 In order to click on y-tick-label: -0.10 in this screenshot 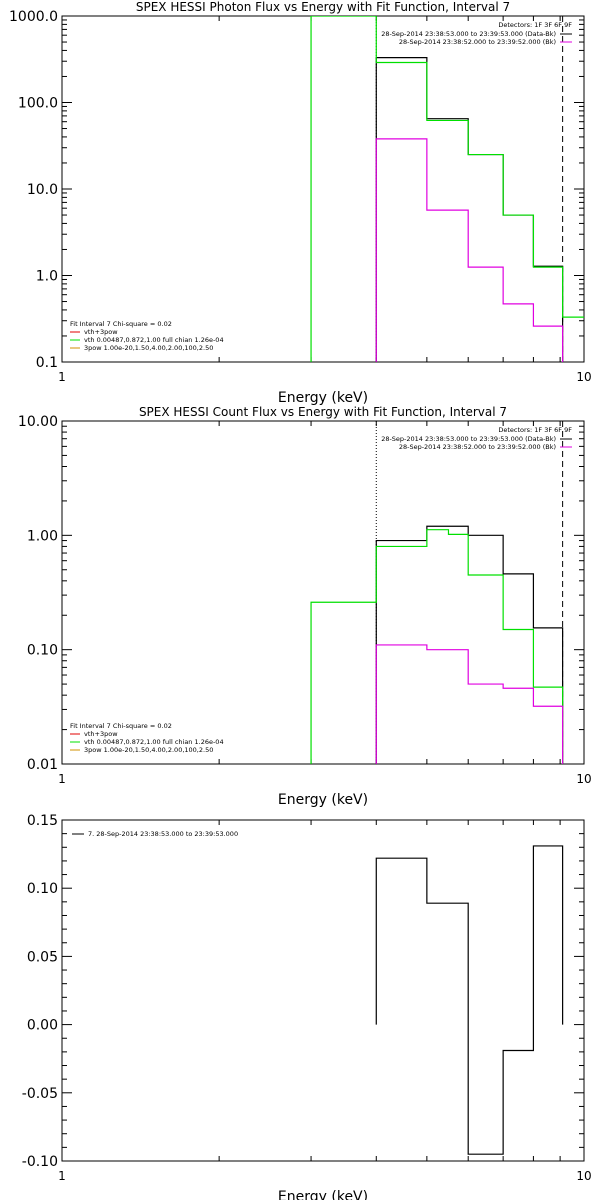, I will do `click(40, 1162)`.